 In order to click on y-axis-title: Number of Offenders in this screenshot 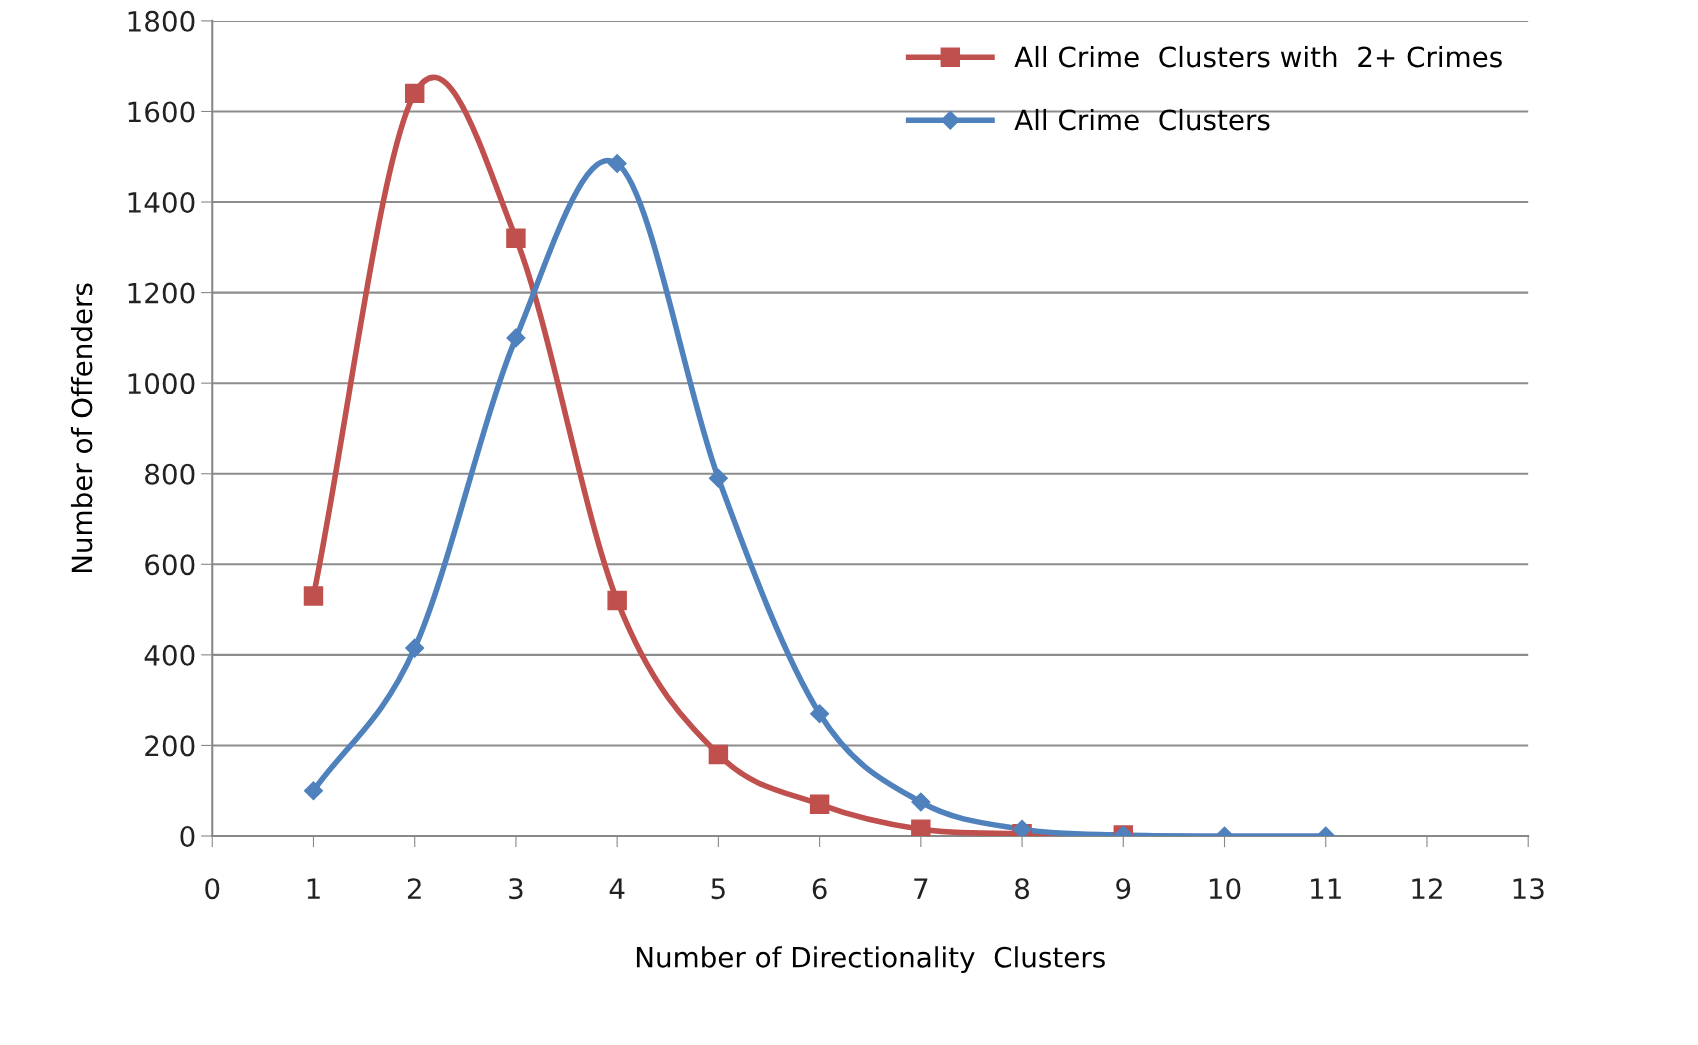, I will do `click(81, 428)`.